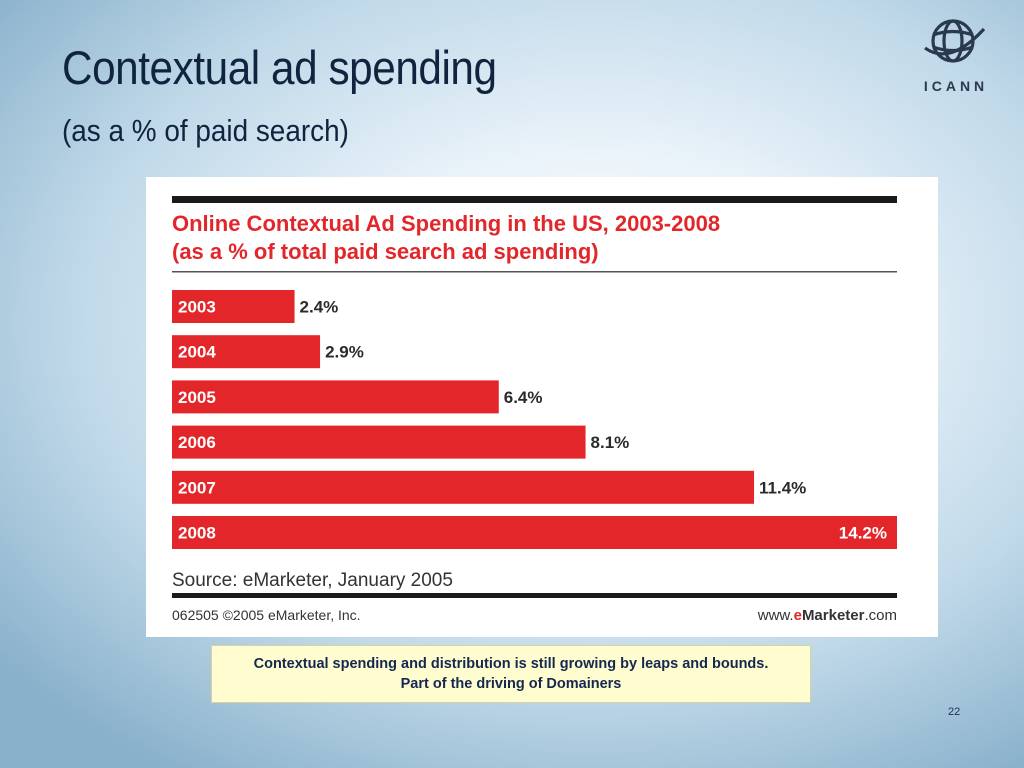 Image resolution: width=1024 pixels, height=768 pixels. I want to click on value-label-2003: 2.4%, so click(319, 307).